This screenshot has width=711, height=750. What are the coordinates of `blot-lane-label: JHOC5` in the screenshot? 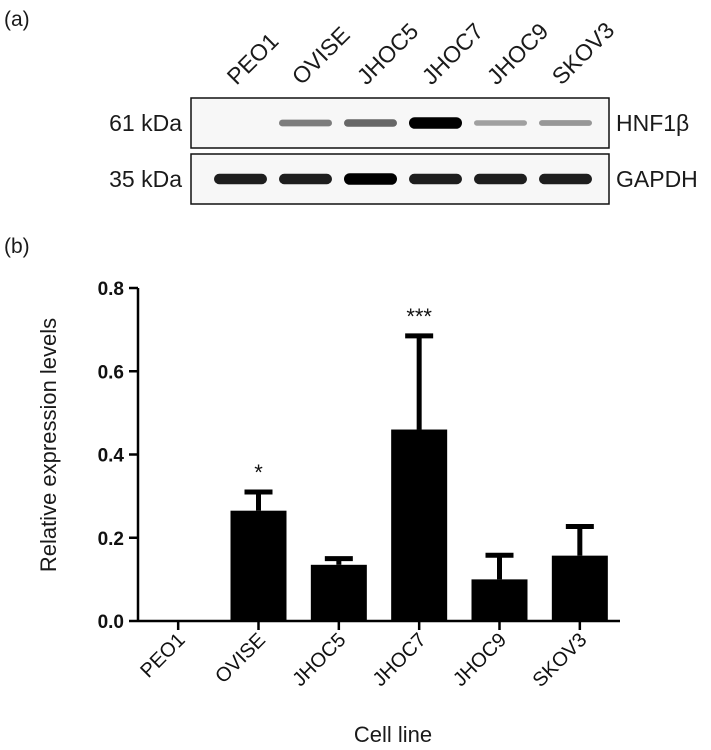 It's located at (388, 54).